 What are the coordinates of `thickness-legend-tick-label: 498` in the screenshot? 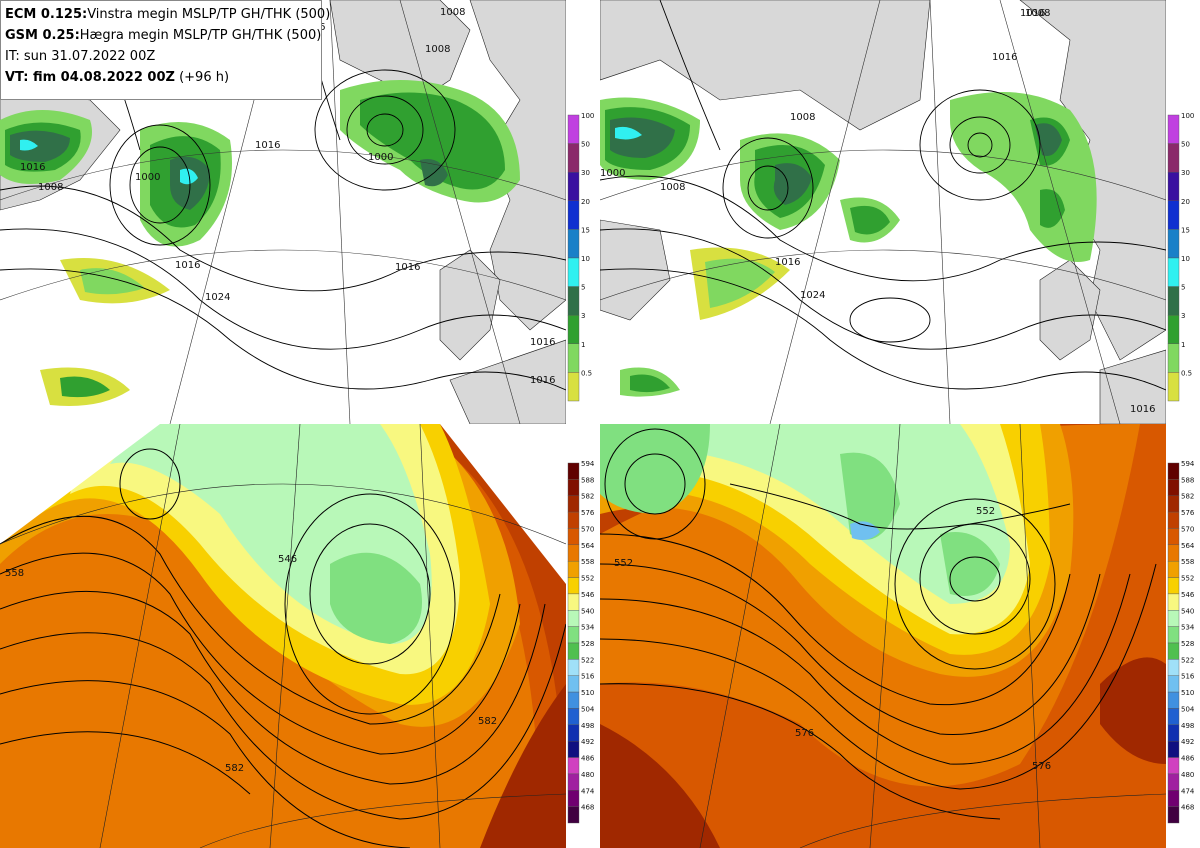 It's located at (1187, 726).